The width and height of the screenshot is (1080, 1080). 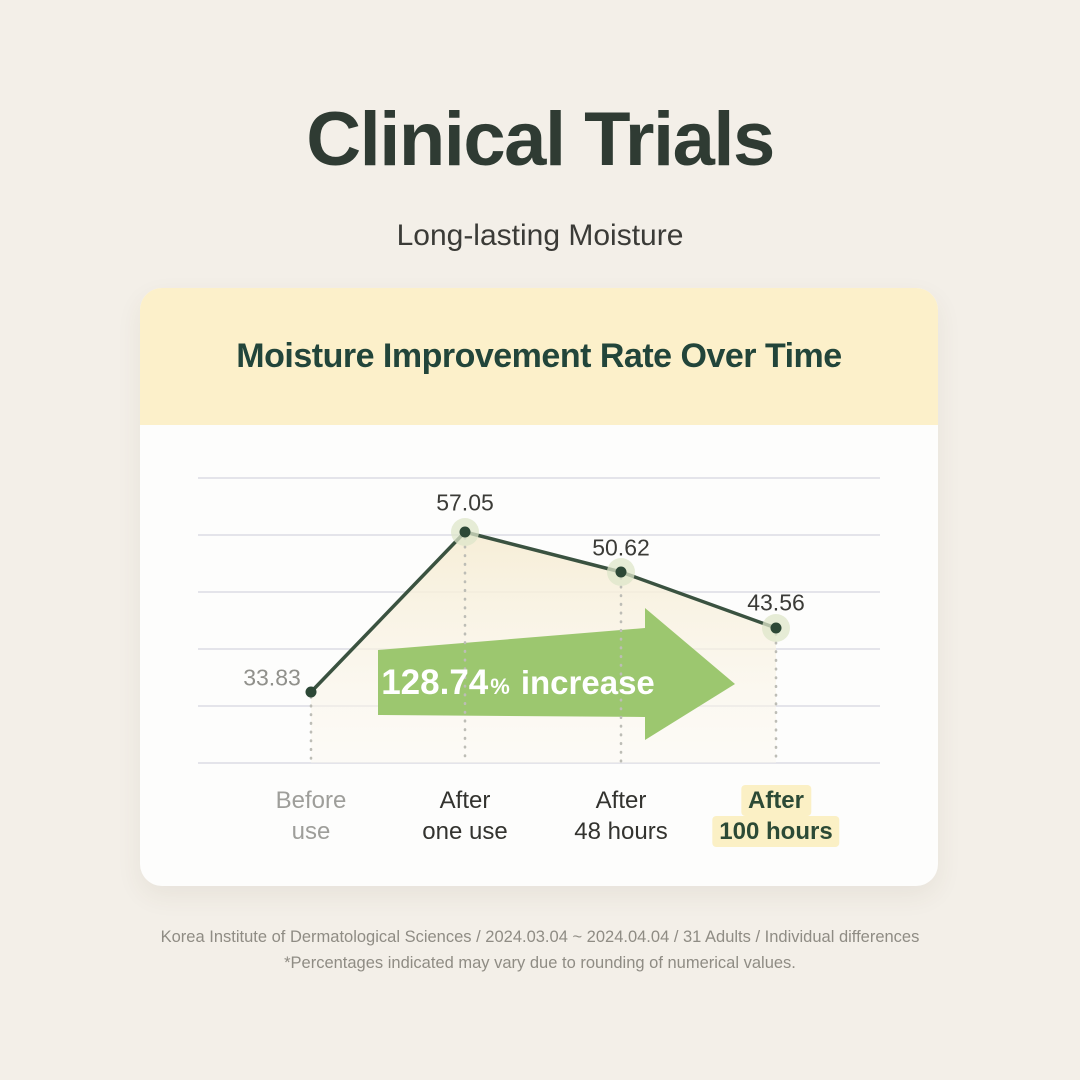 I want to click on increase-arrow, so click(x=556, y=674).